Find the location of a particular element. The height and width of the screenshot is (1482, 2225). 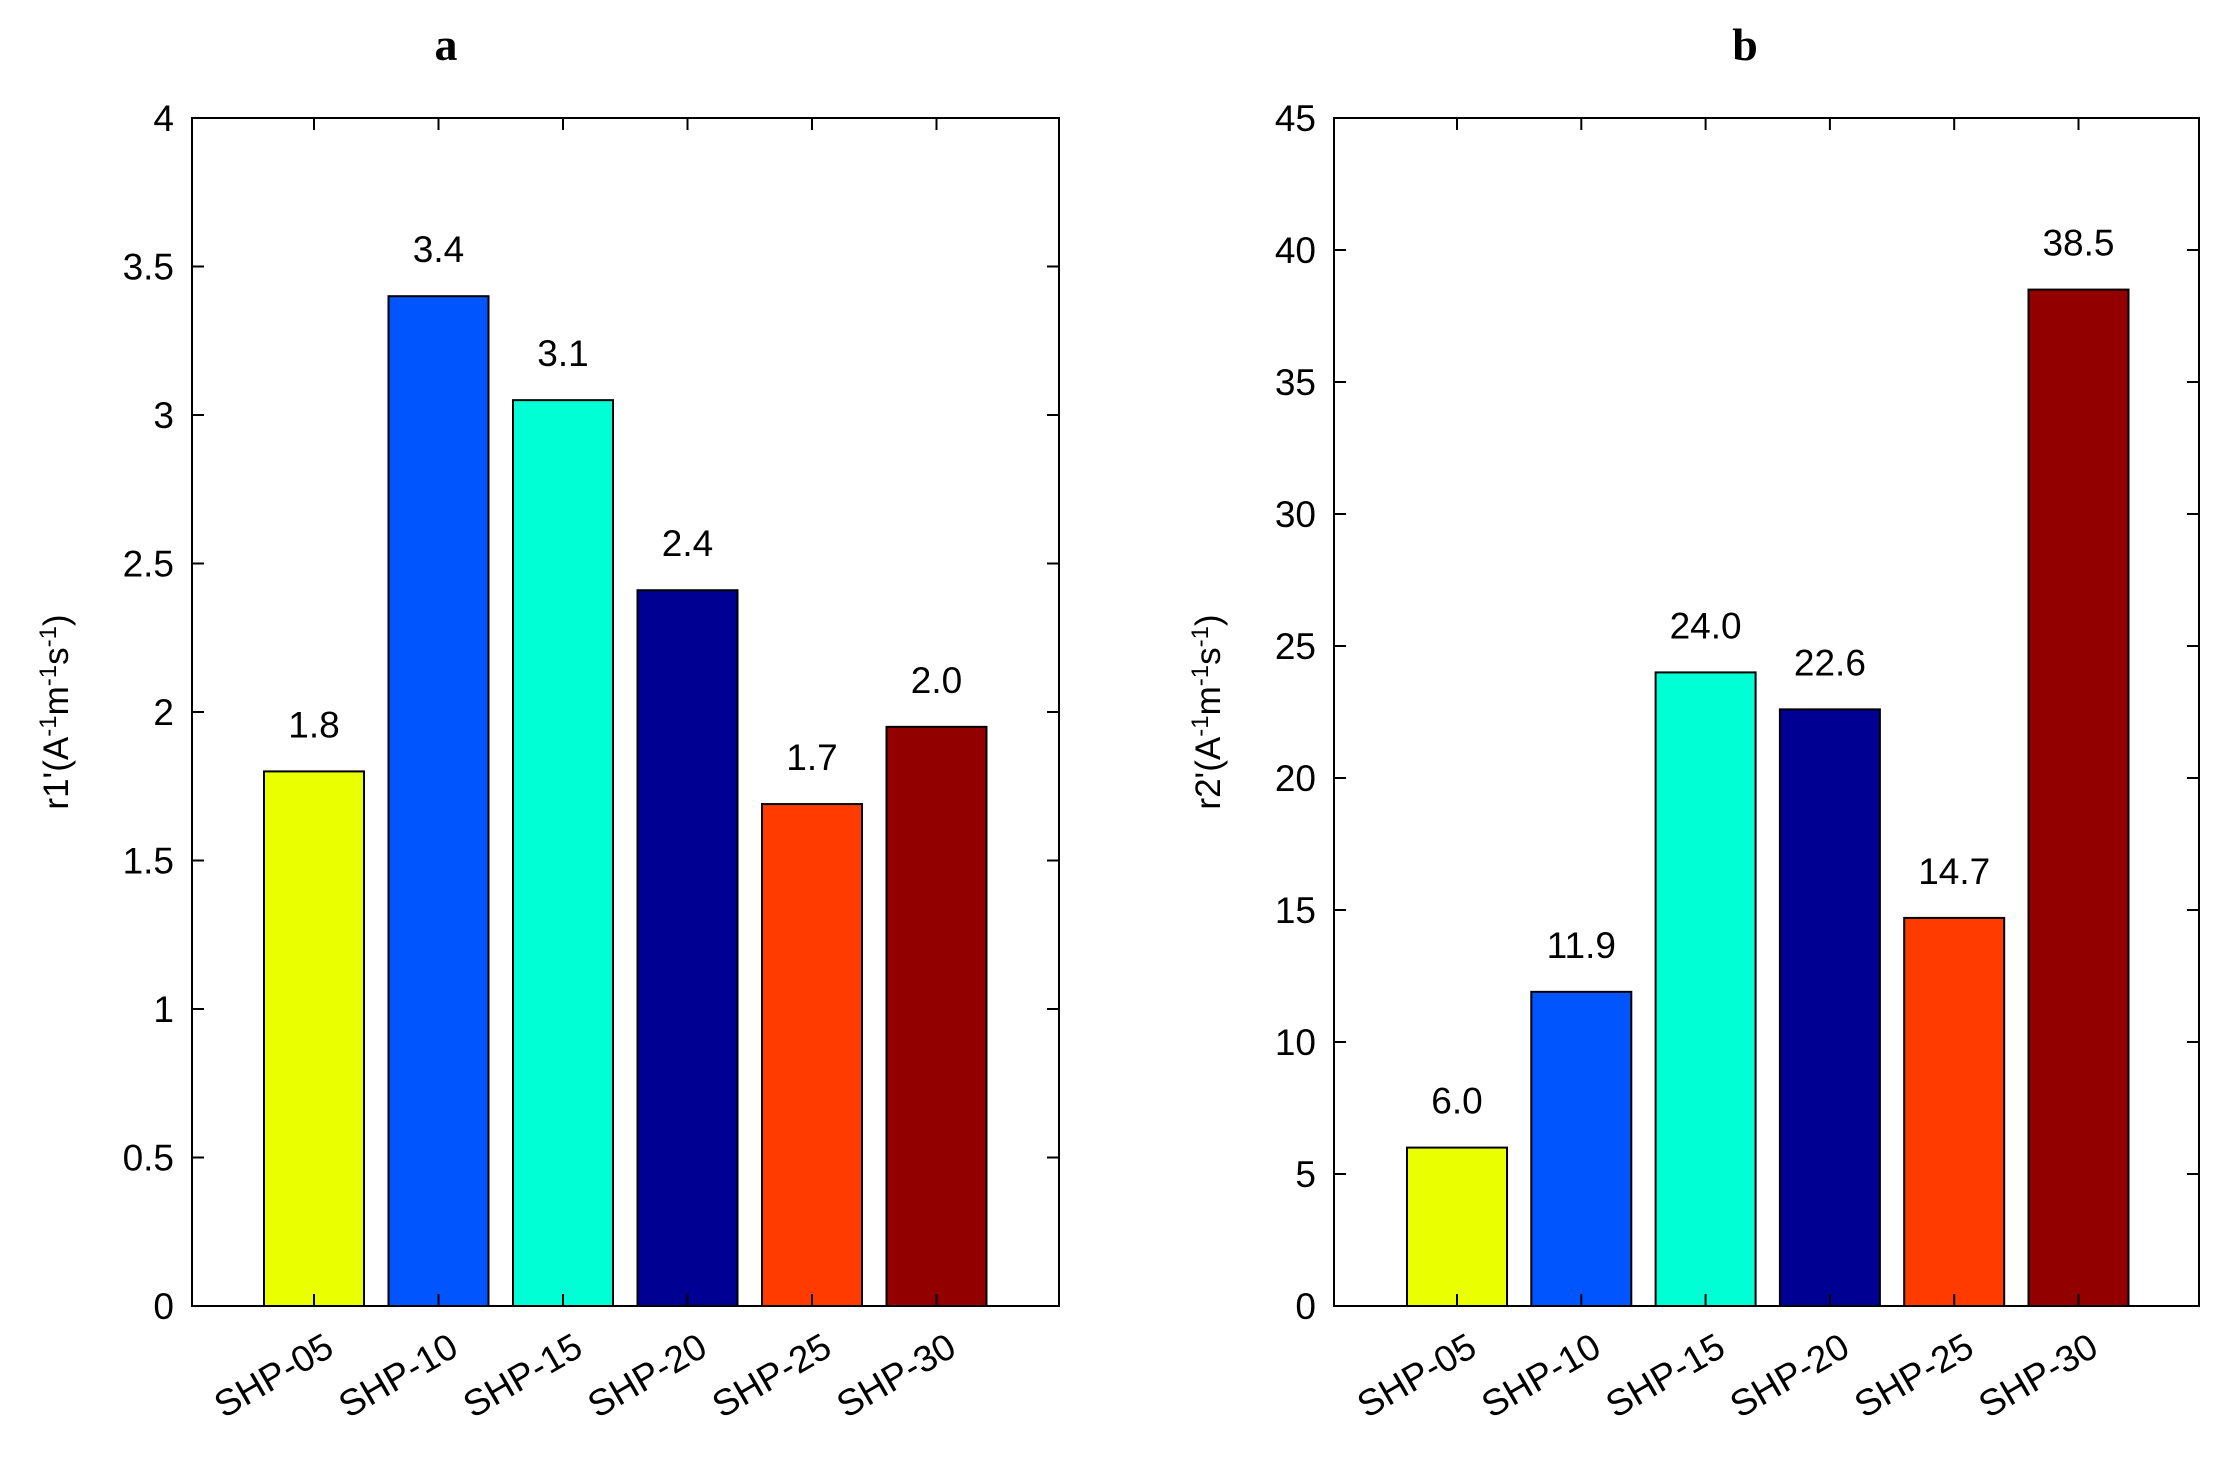

y-tick-label: 20 is located at coordinates (1295, 778).